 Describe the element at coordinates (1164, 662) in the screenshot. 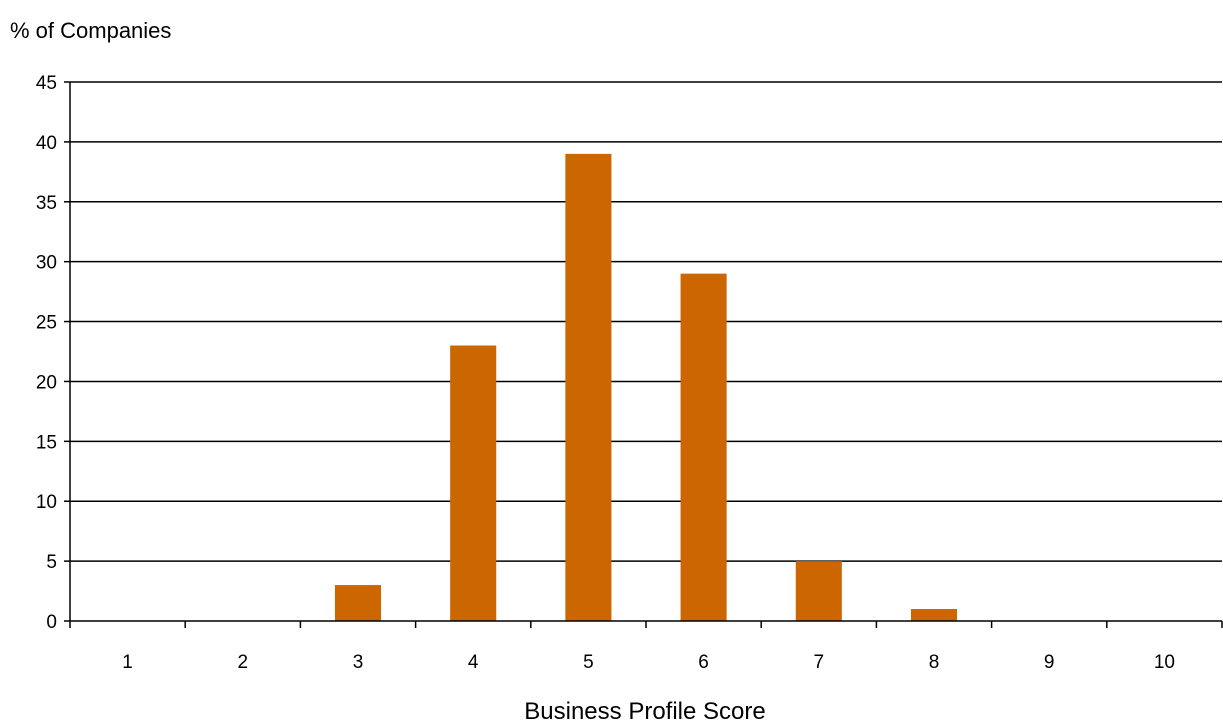

I see `x-tick-label: 10` at that location.